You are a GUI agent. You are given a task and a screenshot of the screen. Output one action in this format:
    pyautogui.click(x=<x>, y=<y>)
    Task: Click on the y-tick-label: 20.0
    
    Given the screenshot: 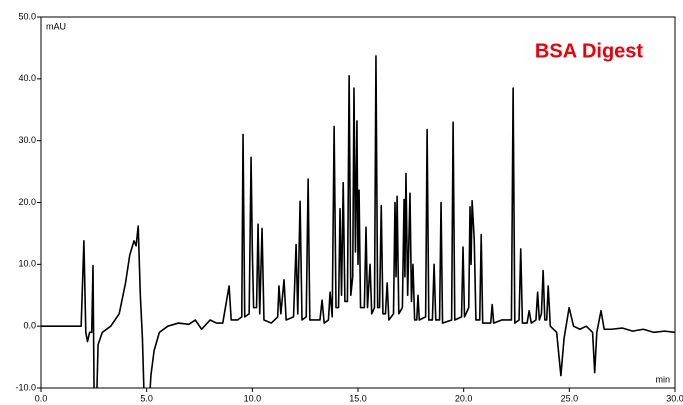 What is the action you would take?
    pyautogui.click(x=27, y=202)
    